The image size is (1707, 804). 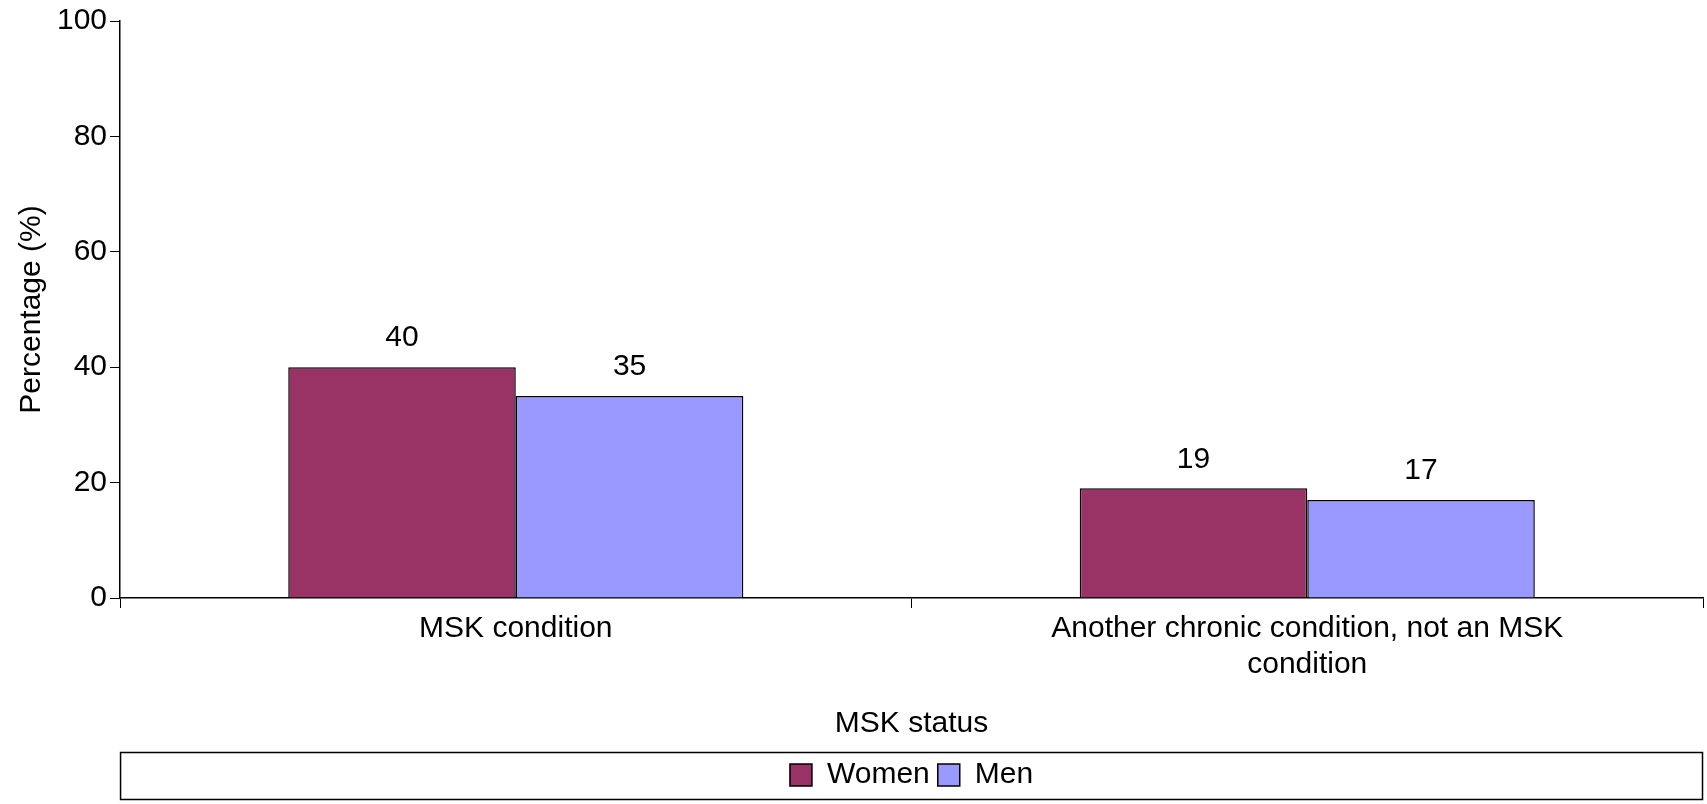 I want to click on data-label: 17, so click(x=1421, y=469).